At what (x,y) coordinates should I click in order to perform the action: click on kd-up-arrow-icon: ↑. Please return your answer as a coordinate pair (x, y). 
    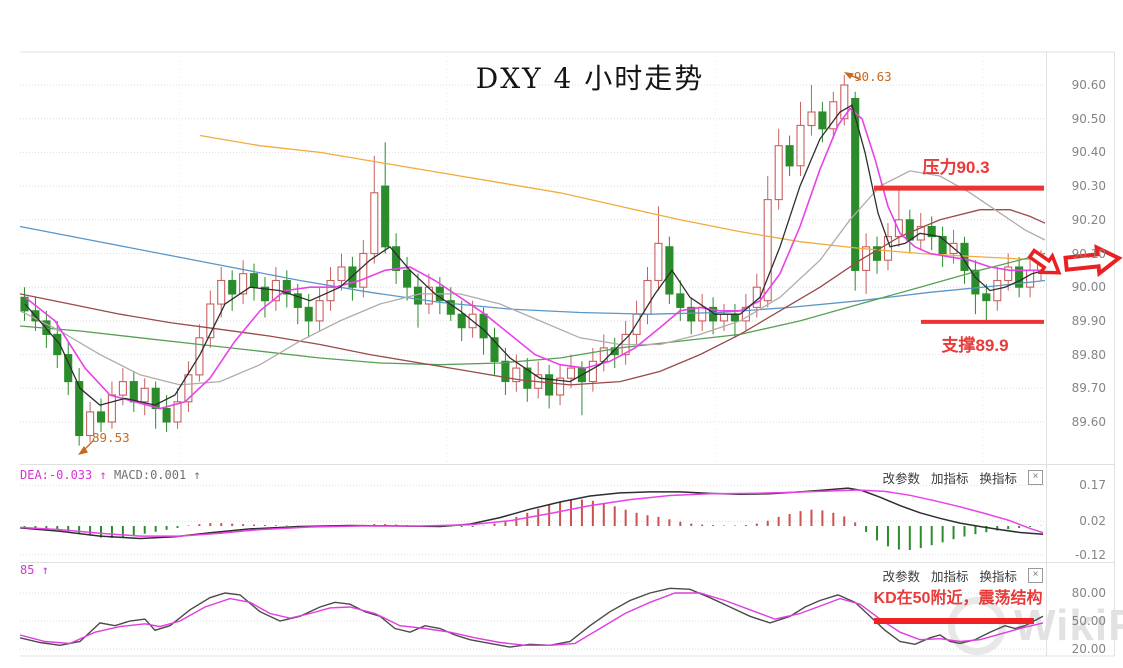
    Looking at the image, I should click on (45, 570).